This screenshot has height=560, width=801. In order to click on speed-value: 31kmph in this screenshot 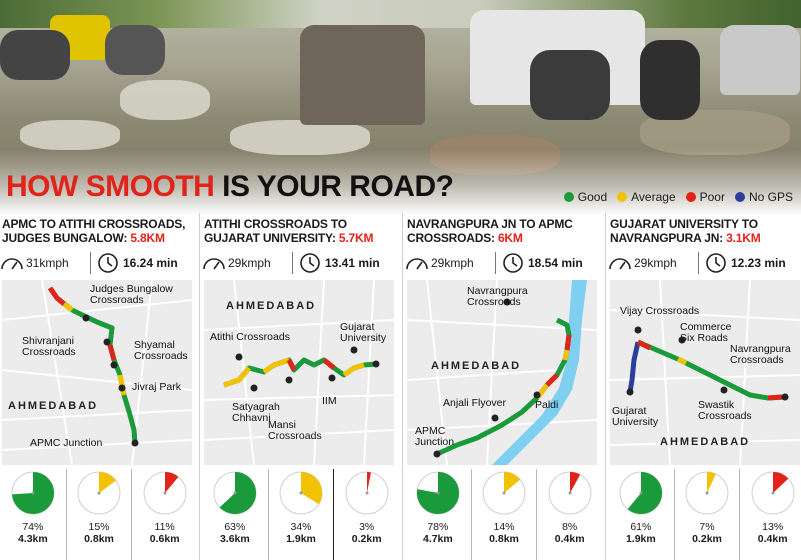, I will do `click(47, 263)`.